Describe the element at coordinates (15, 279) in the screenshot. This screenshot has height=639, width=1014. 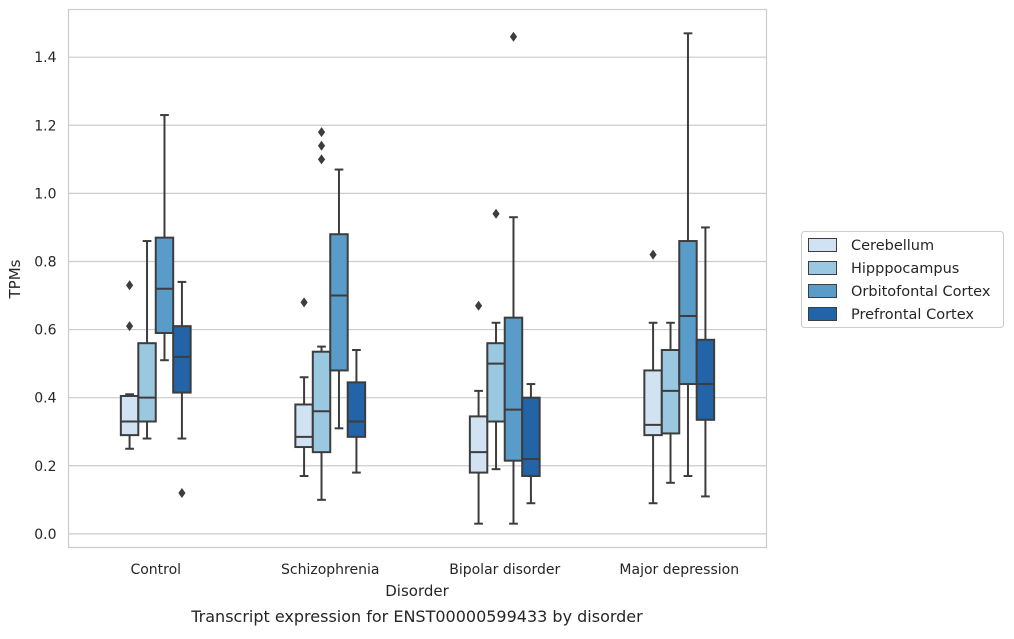
I see `y-axis-label: TPMs` at that location.